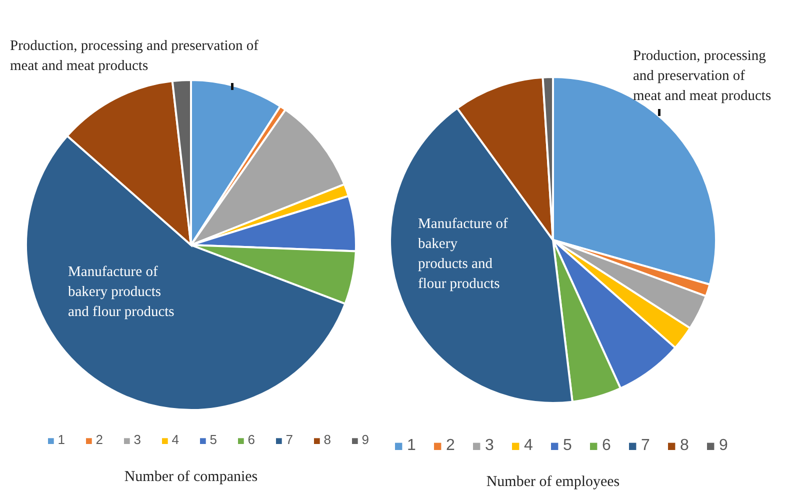  What do you see at coordinates (191, 477) in the screenshot?
I see `text: Number of companies` at bounding box center [191, 477].